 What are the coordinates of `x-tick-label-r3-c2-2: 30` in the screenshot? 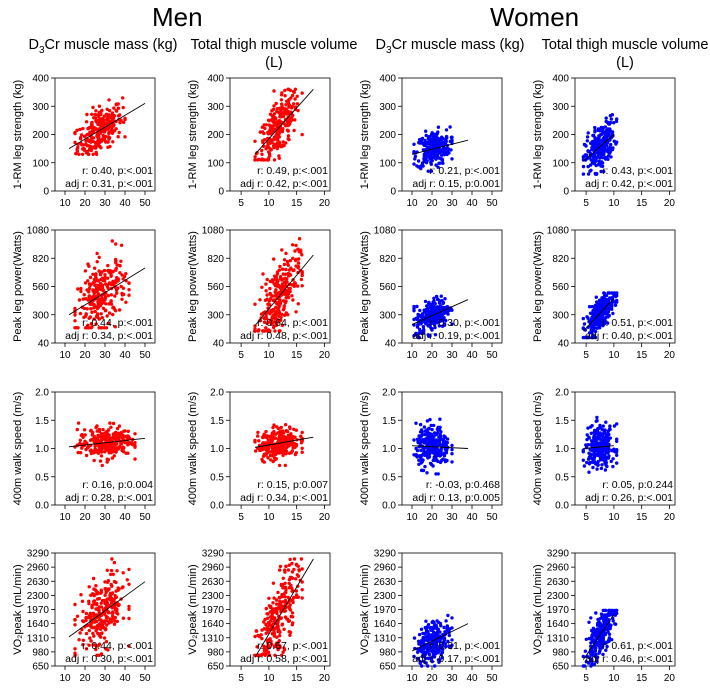 It's located at (452, 678).